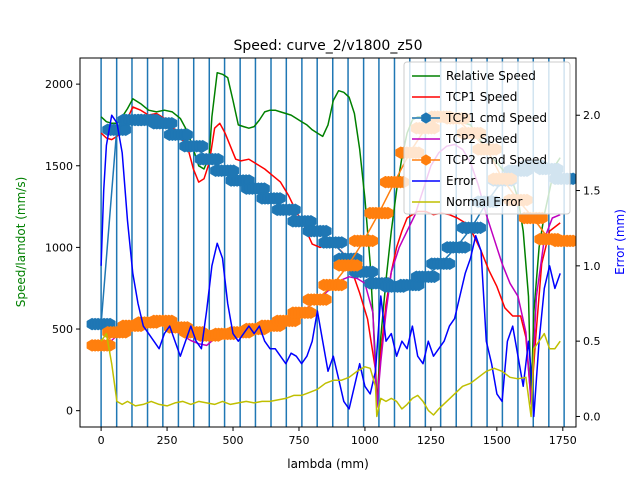 Image resolution: width=640 pixels, height=480 pixels. I want to click on y2-tick-label: 0.5, so click(592, 341).